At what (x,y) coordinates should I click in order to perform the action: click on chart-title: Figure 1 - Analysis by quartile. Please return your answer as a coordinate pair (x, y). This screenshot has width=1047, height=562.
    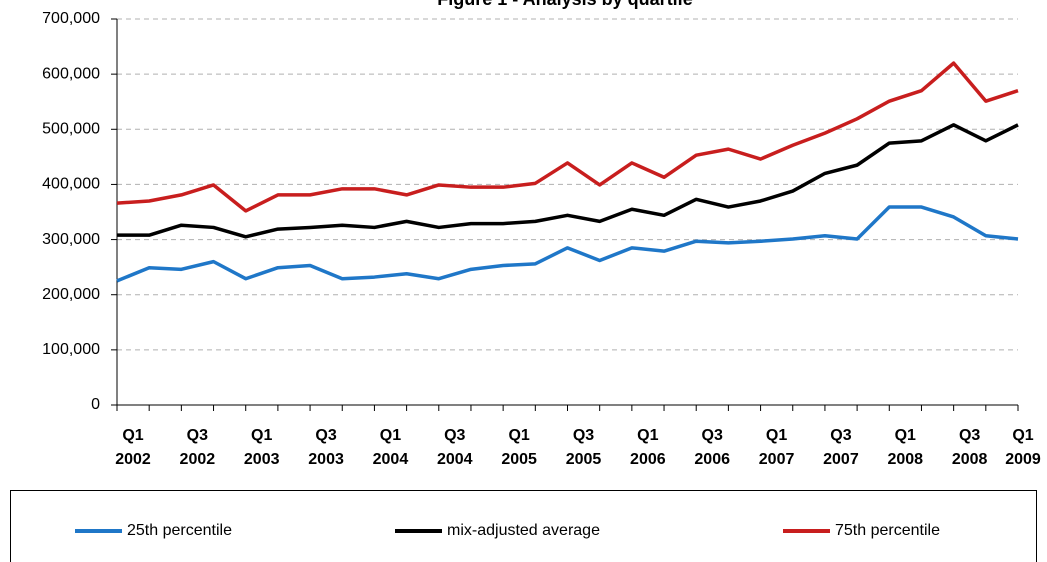
    Looking at the image, I should click on (564, 4).